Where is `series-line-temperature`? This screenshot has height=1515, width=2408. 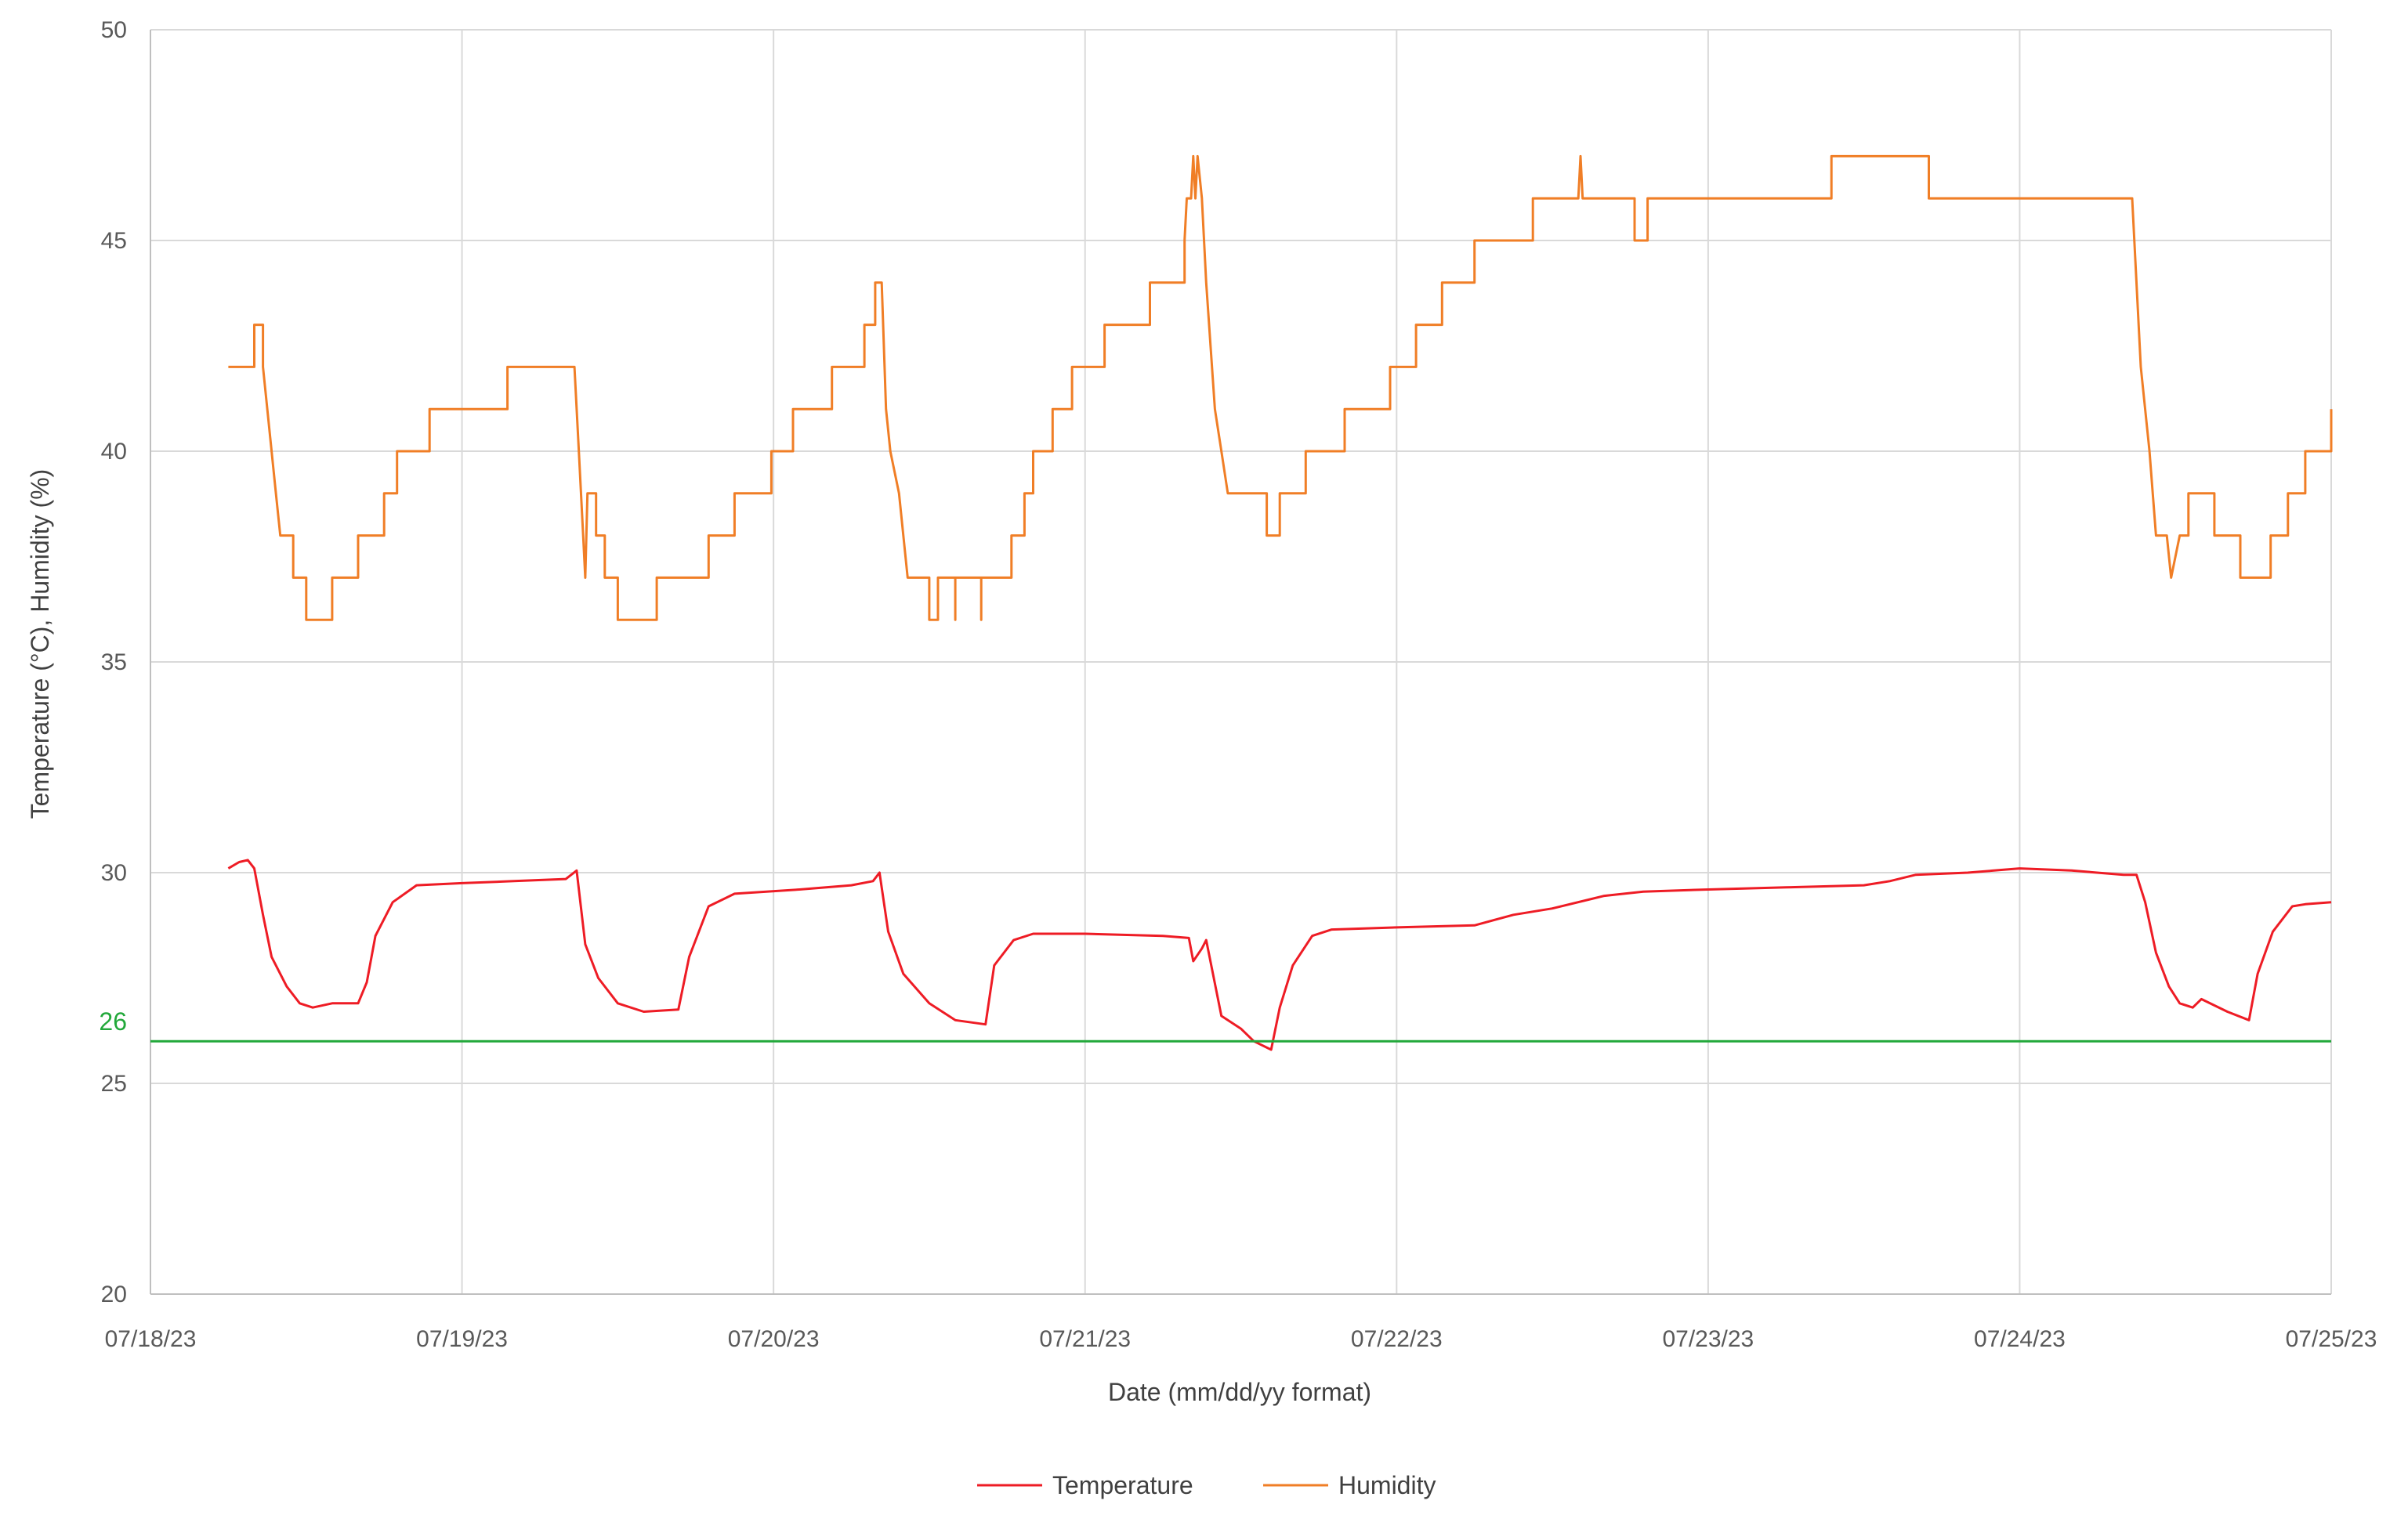 series-line-temperature is located at coordinates (1279, 955).